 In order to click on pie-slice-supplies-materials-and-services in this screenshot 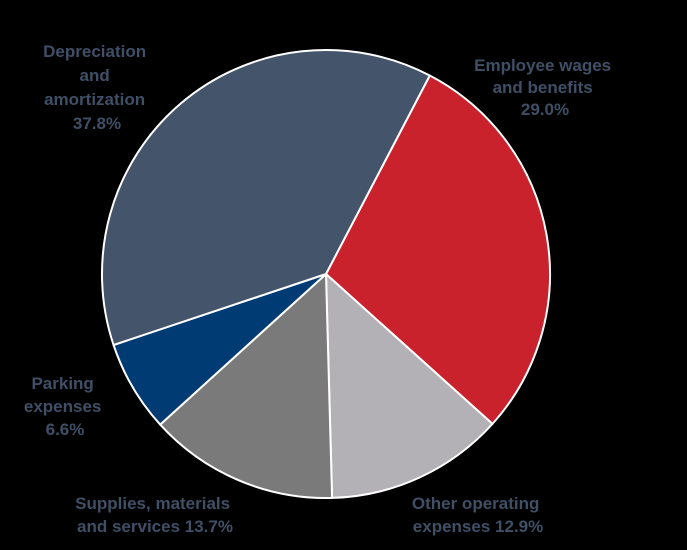, I will do `click(246, 386)`.